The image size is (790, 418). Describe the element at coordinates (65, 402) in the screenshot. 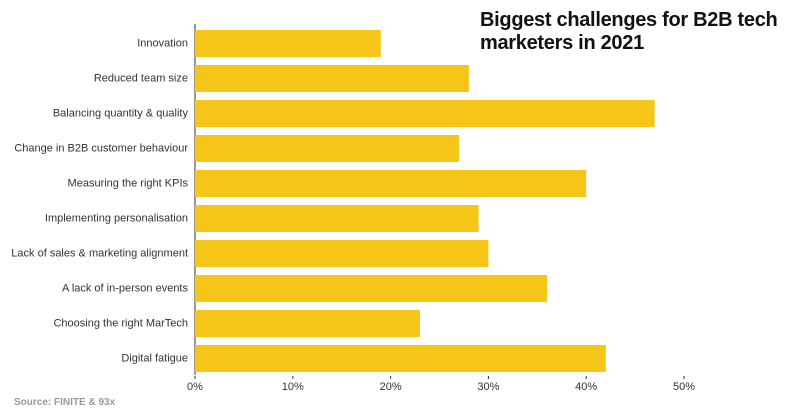

I see `source: Source: FINITE & 93x` at that location.